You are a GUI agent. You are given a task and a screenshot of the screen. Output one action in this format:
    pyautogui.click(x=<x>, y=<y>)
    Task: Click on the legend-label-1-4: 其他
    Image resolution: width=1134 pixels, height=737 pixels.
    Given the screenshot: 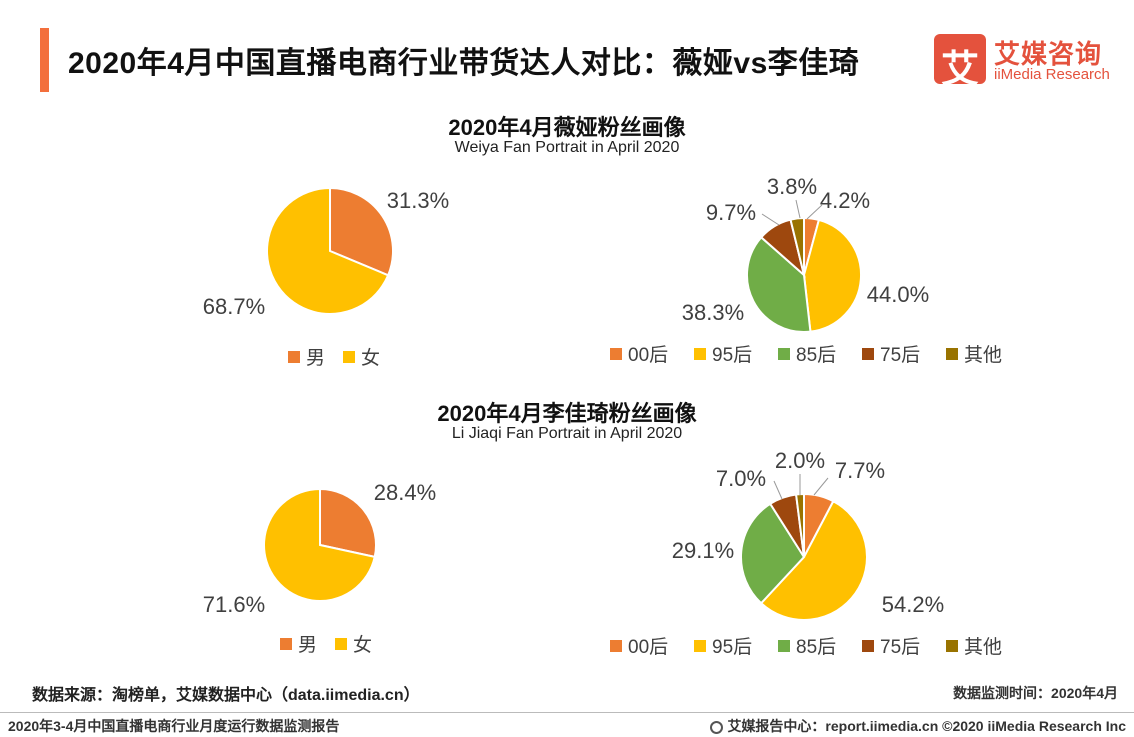 What is the action you would take?
    pyautogui.click(x=983, y=355)
    